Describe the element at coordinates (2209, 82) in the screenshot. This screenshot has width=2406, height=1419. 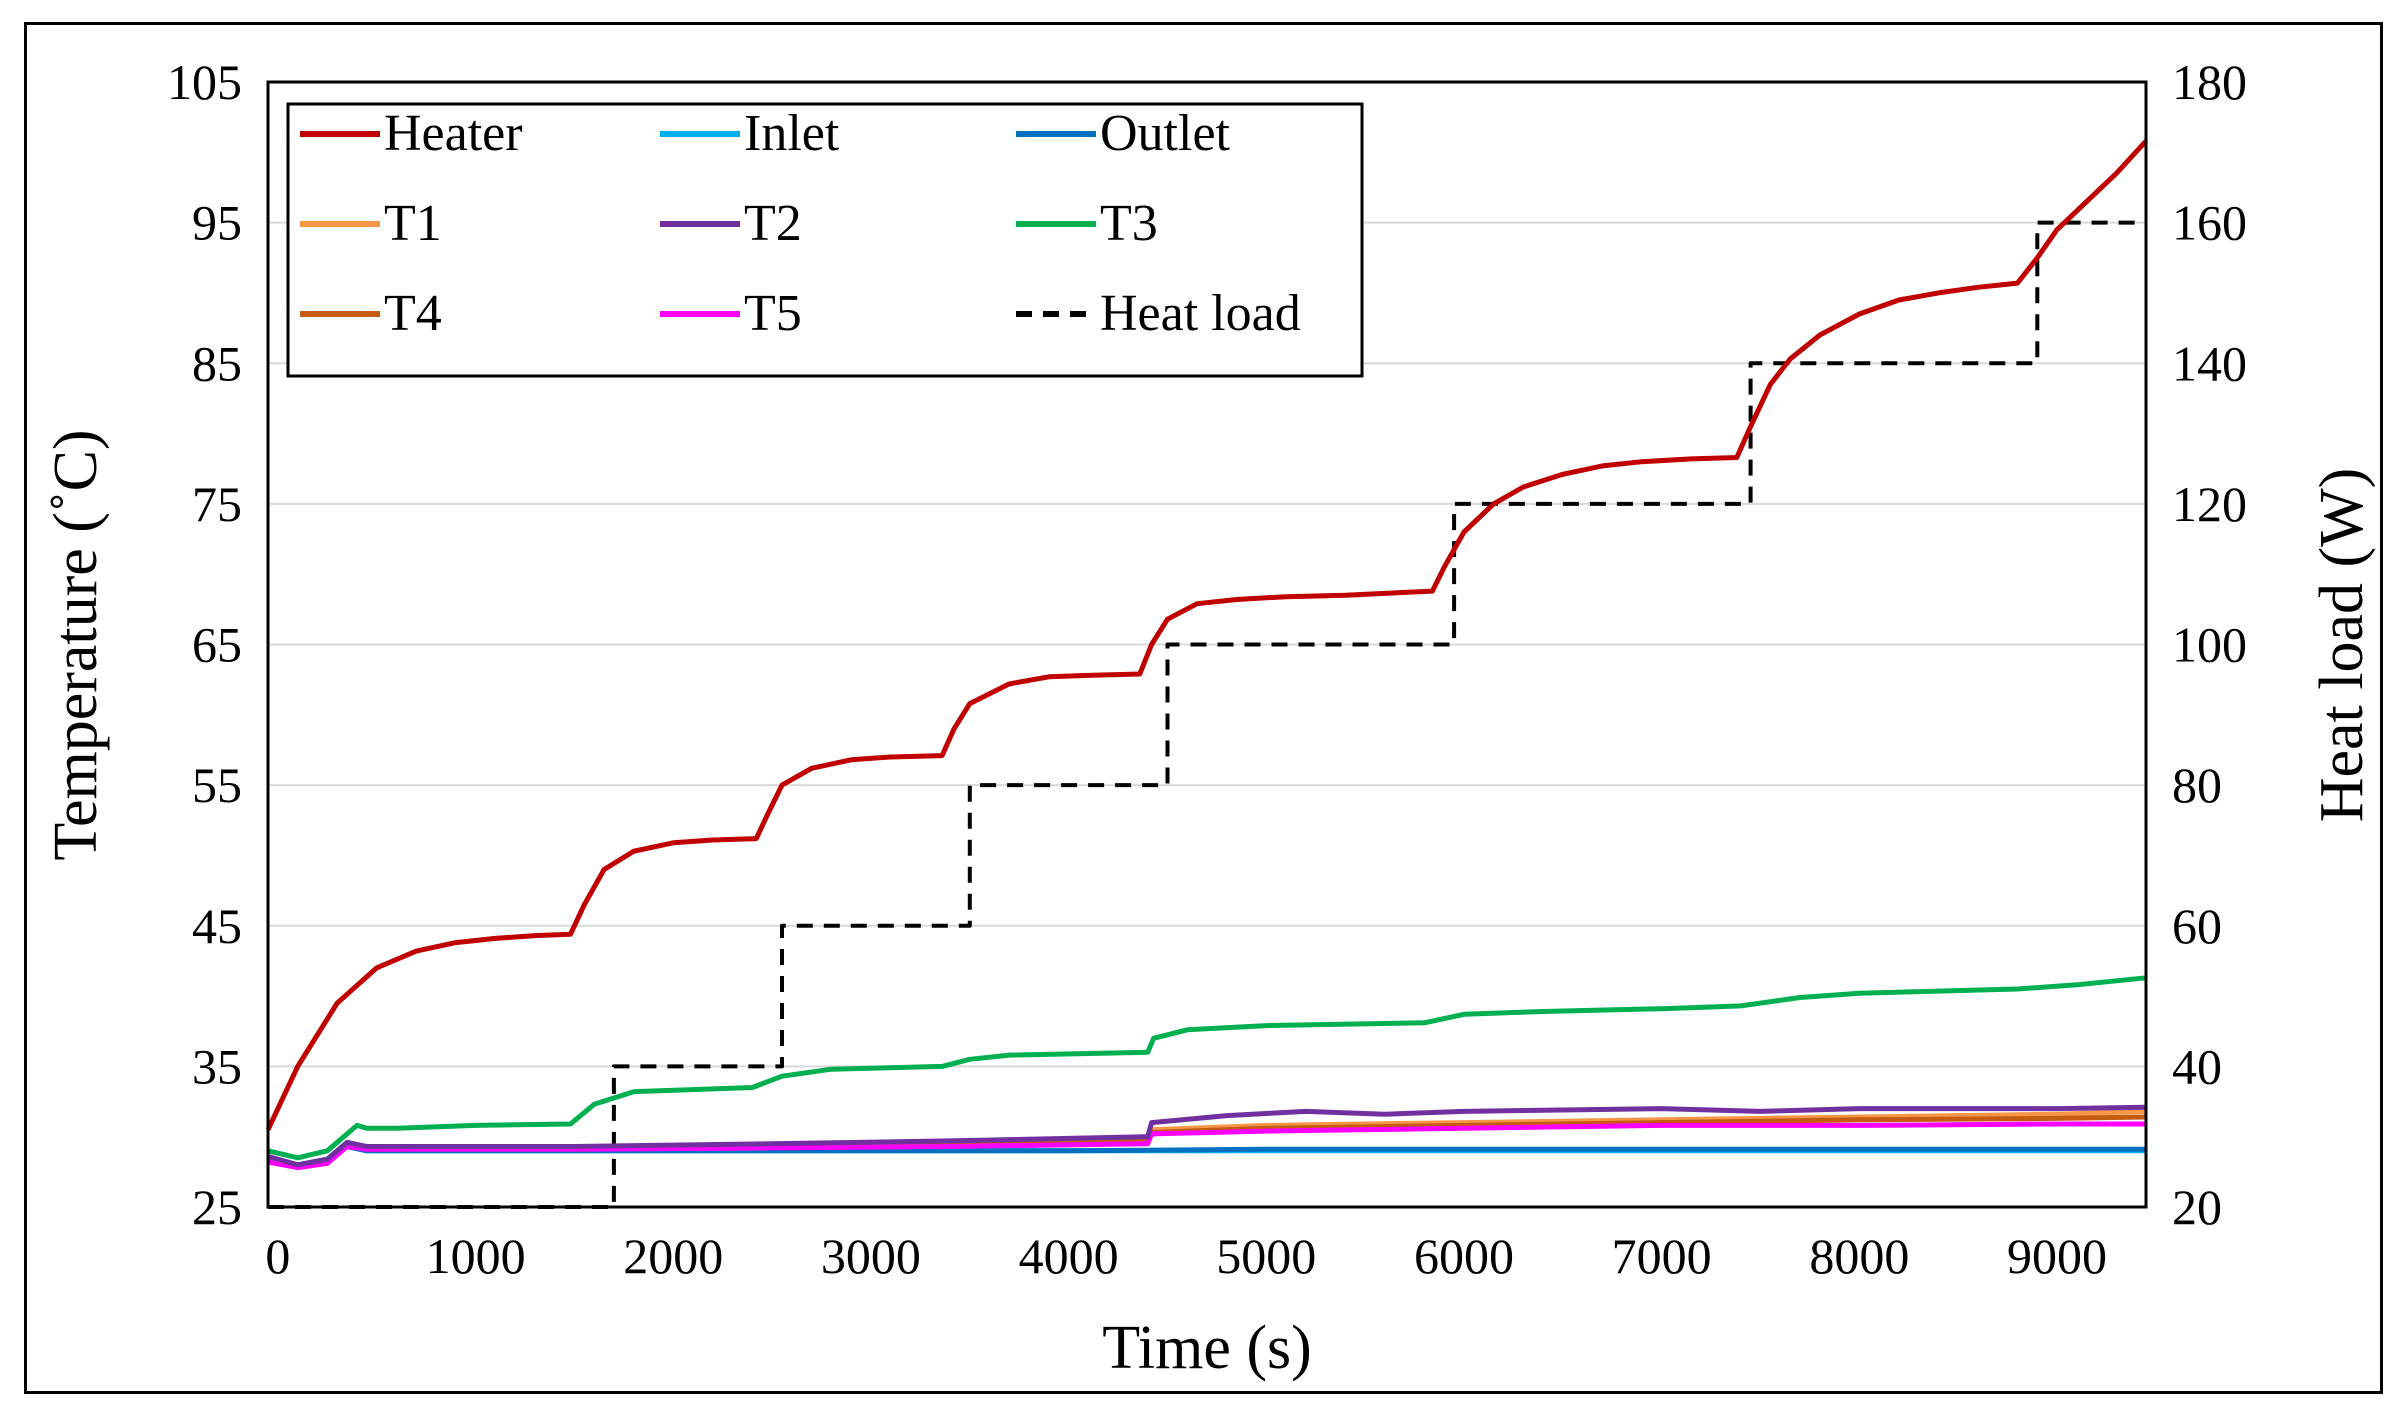
I see `y2-tick-label: 180` at that location.